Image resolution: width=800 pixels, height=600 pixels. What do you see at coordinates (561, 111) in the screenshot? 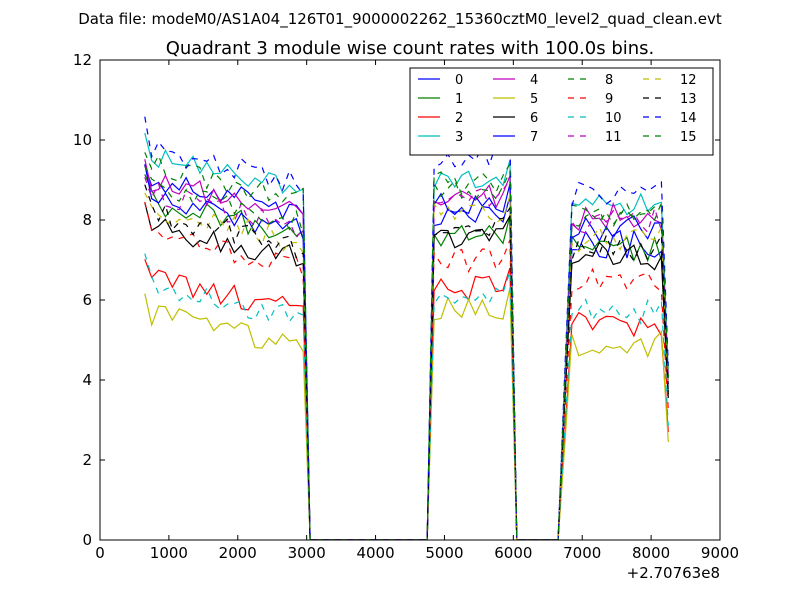
I see `legend-frame` at bounding box center [561, 111].